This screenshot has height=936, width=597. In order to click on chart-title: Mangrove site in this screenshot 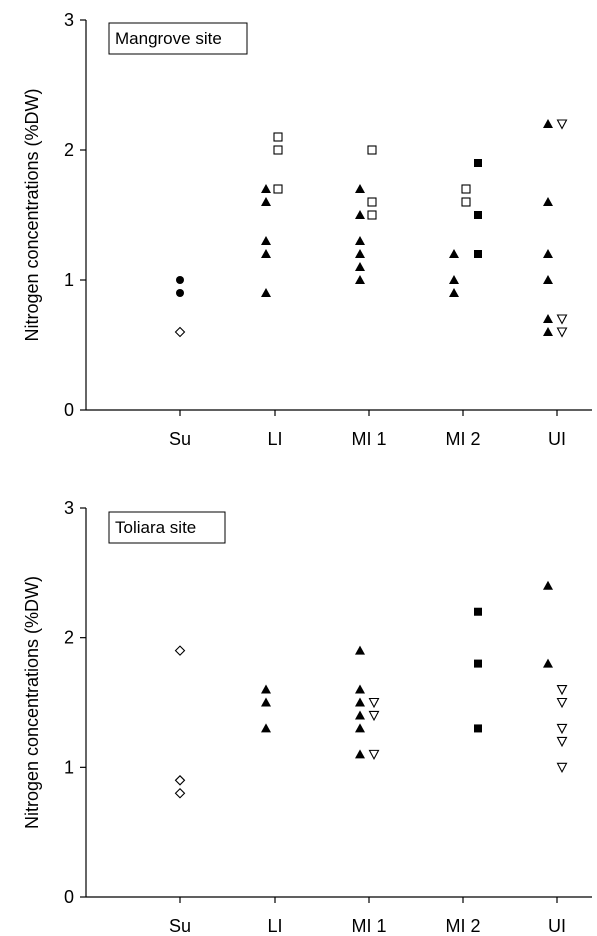, I will do `click(168, 38)`.